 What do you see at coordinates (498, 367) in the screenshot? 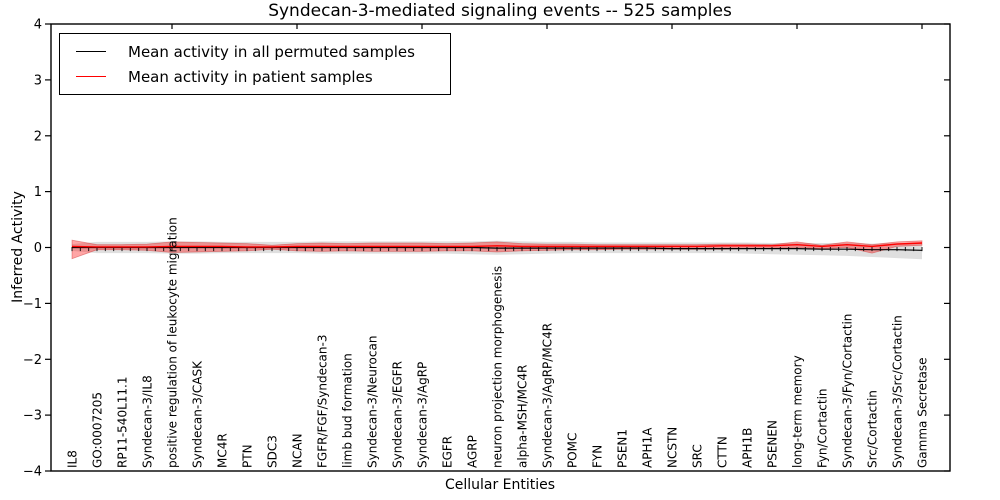
I see `x-tick-label: neuron projection morphogenesis` at bounding box center [498, 367].